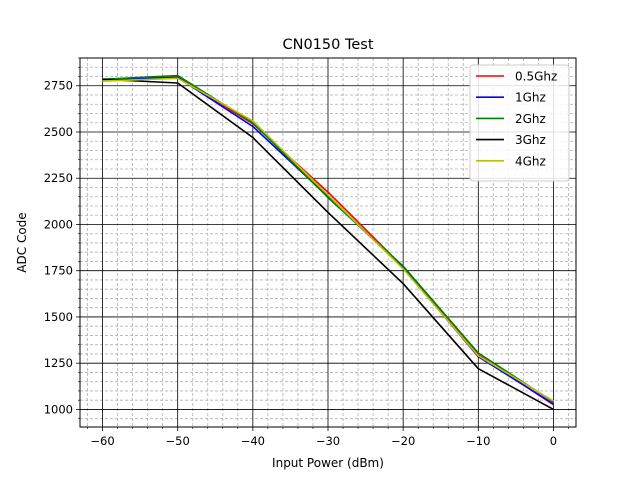 The height and width of the screenshot is (480, 640). What do you see at coordinates (327, 45) in the screenshot?
I see `chart-title: CN0150 Test` at bounding box center [327, 45].